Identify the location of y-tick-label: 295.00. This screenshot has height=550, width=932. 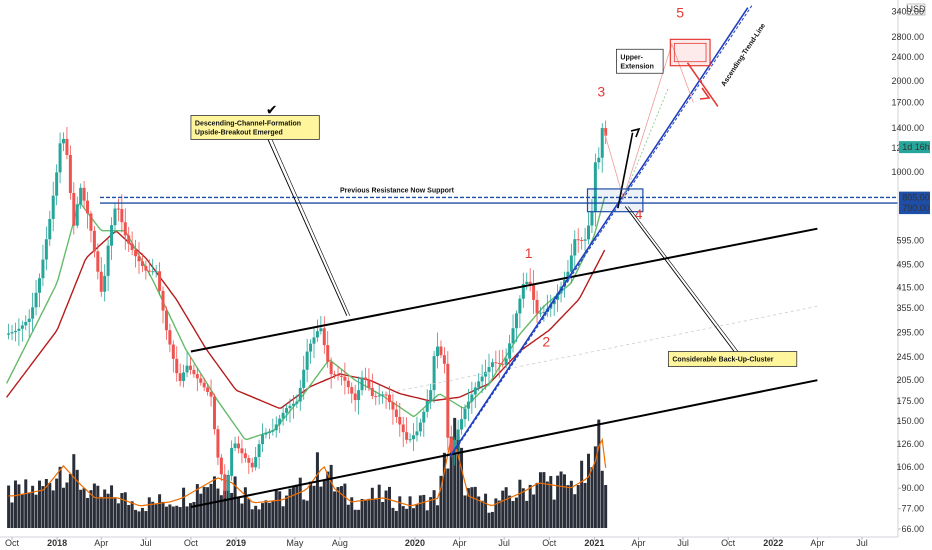
(910, 332).